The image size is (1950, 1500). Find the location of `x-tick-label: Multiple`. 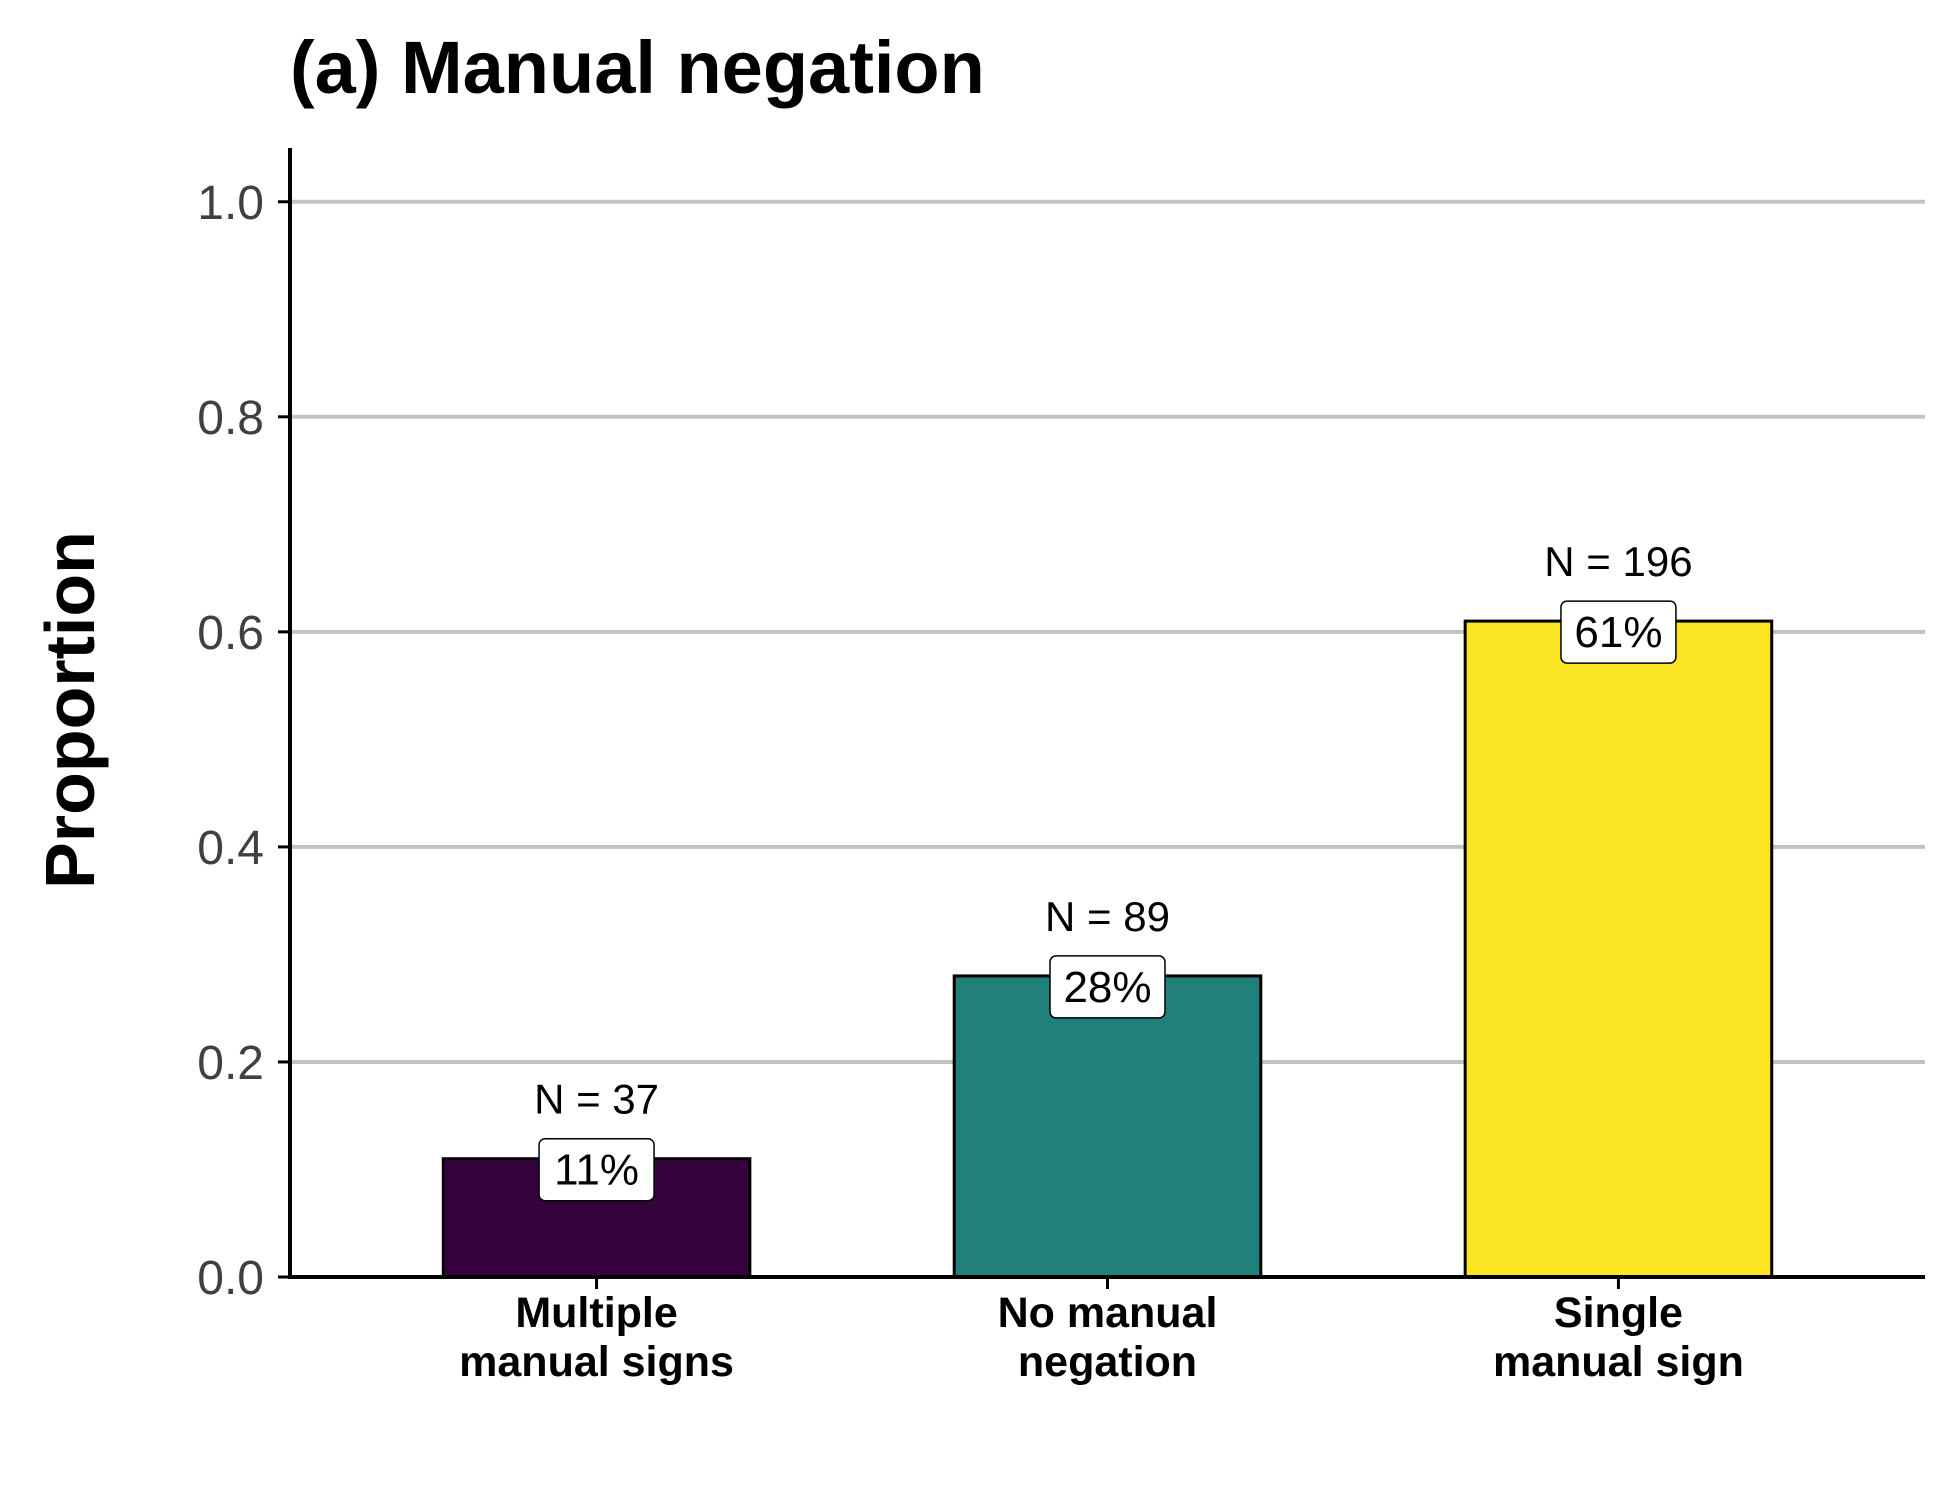

x-tick-label: Multiple is located at coordinates (596, 1313).